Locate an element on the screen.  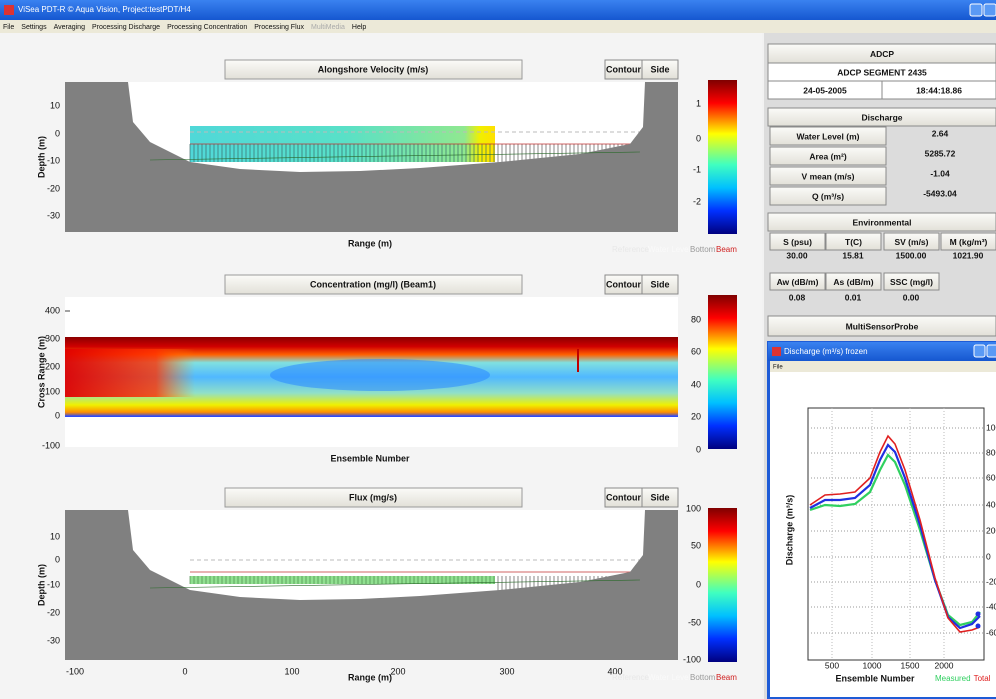
y-tick-label: -10 is located at coordinates (53, 160).